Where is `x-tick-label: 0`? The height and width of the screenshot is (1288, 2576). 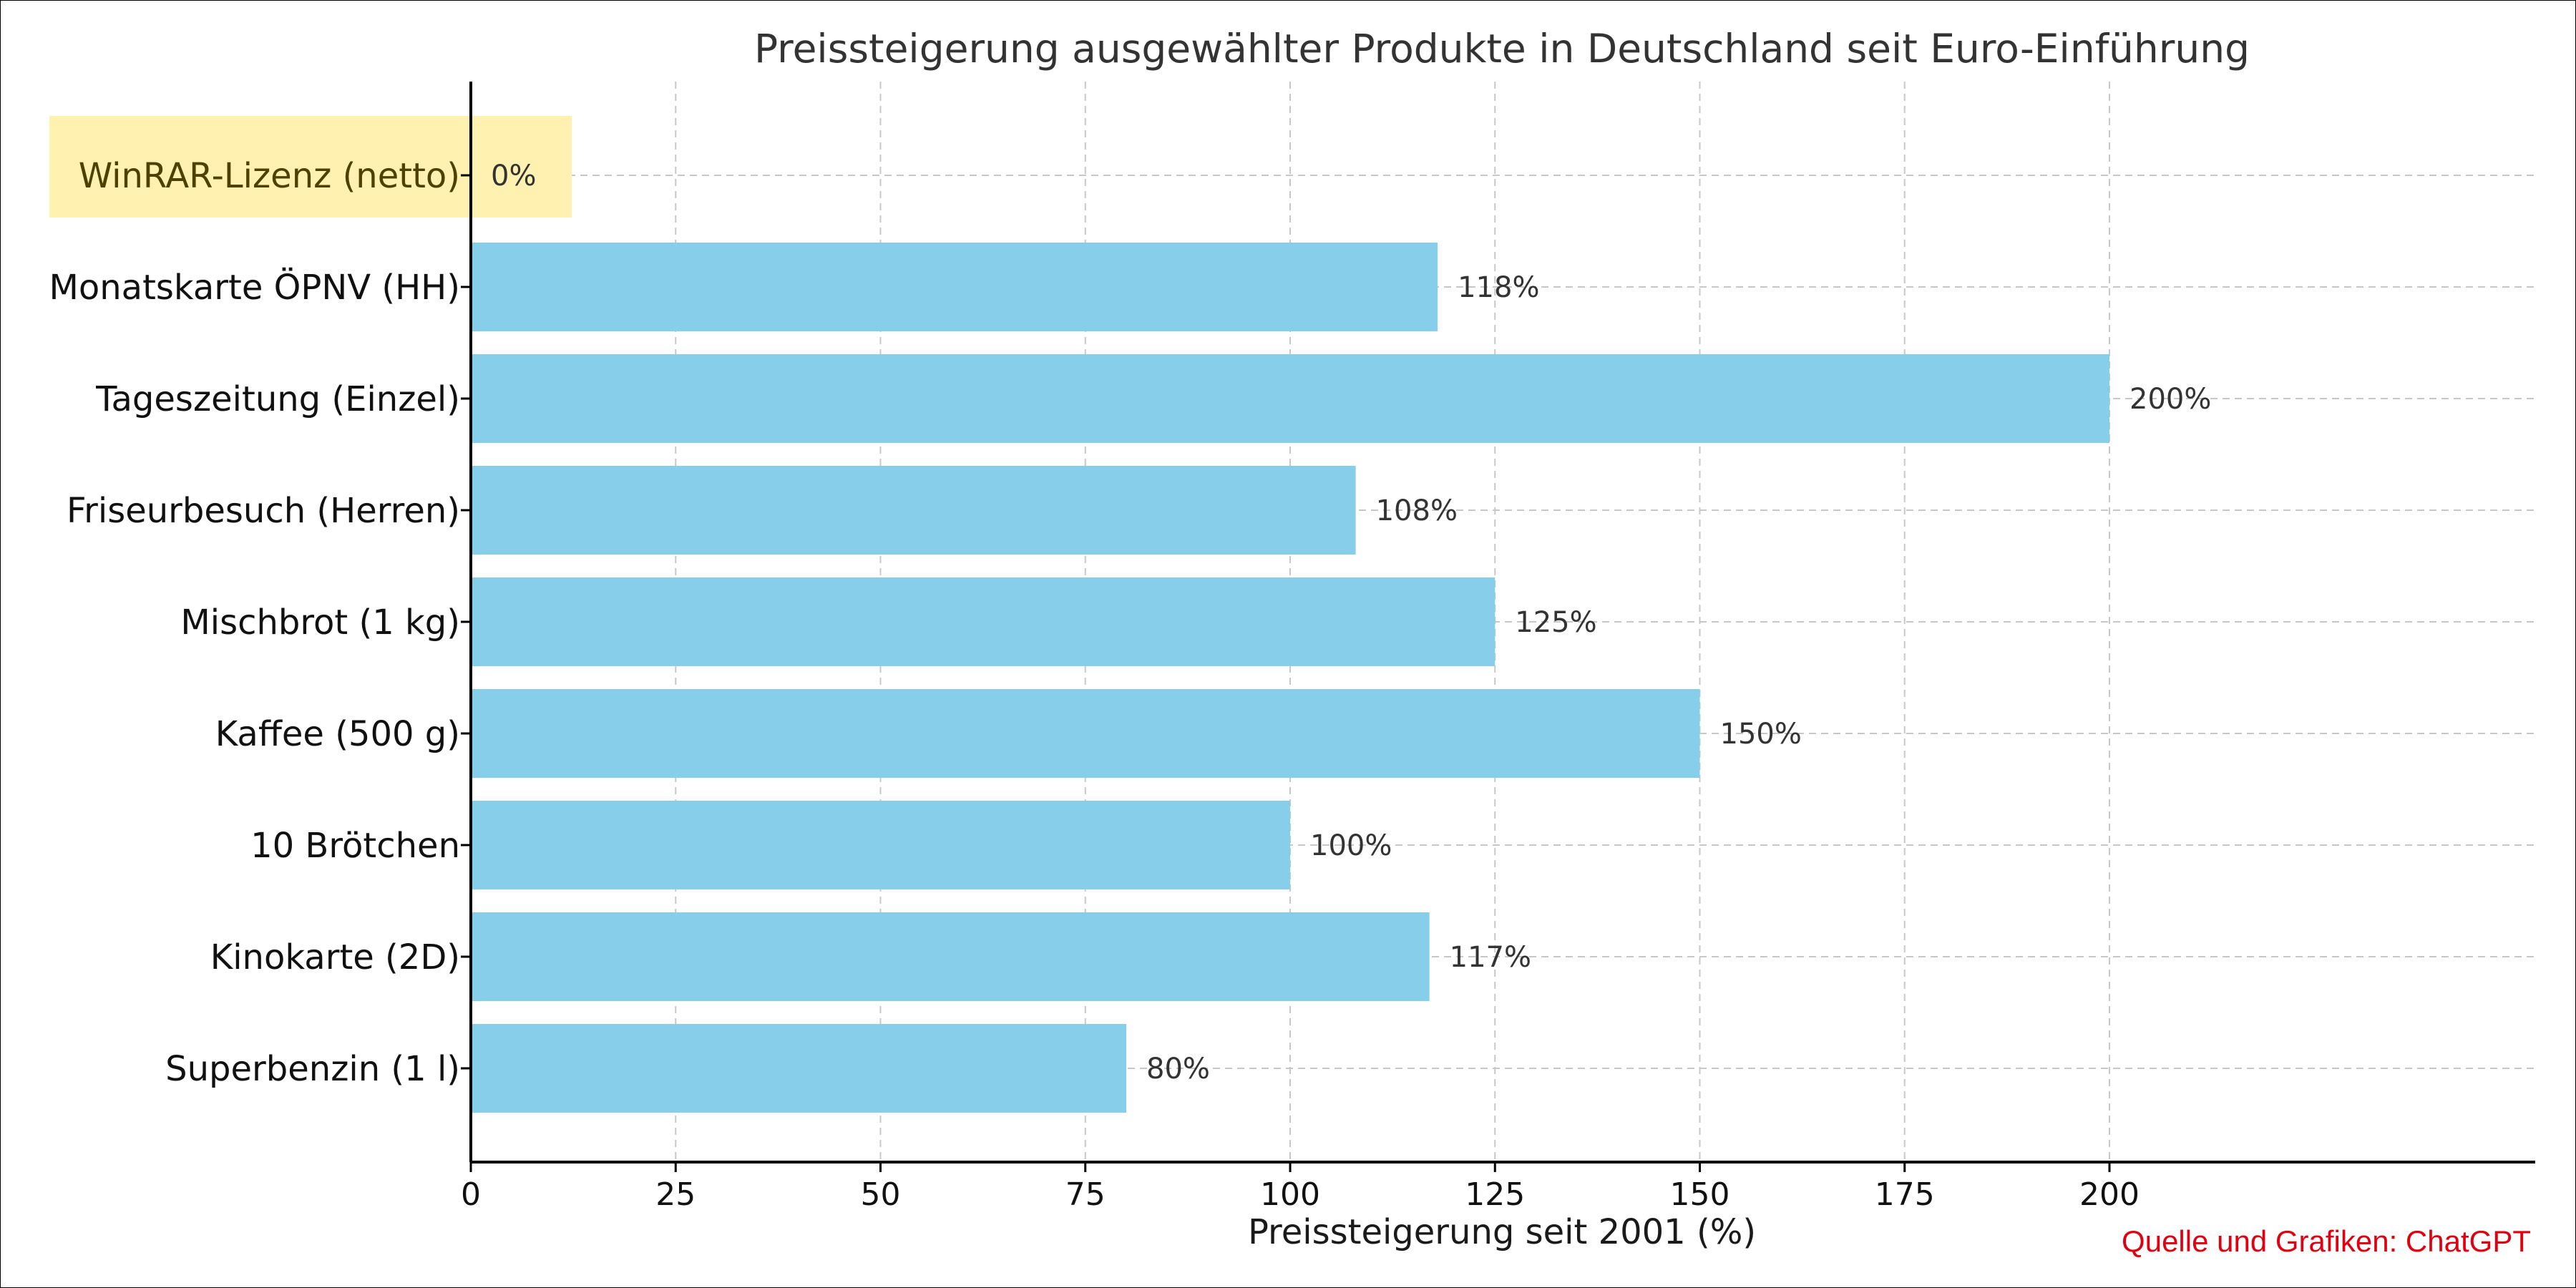 x-tick-label: 0 is located at coordinates (471, 1194).